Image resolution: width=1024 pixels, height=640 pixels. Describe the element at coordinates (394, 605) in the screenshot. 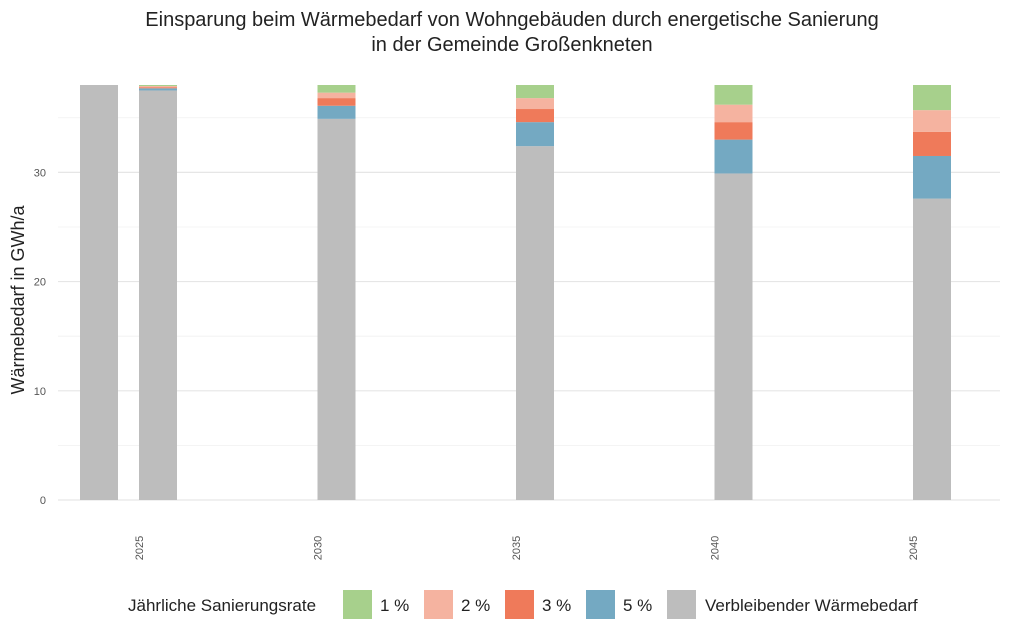

I see `legend-label: 1 %` at that location.